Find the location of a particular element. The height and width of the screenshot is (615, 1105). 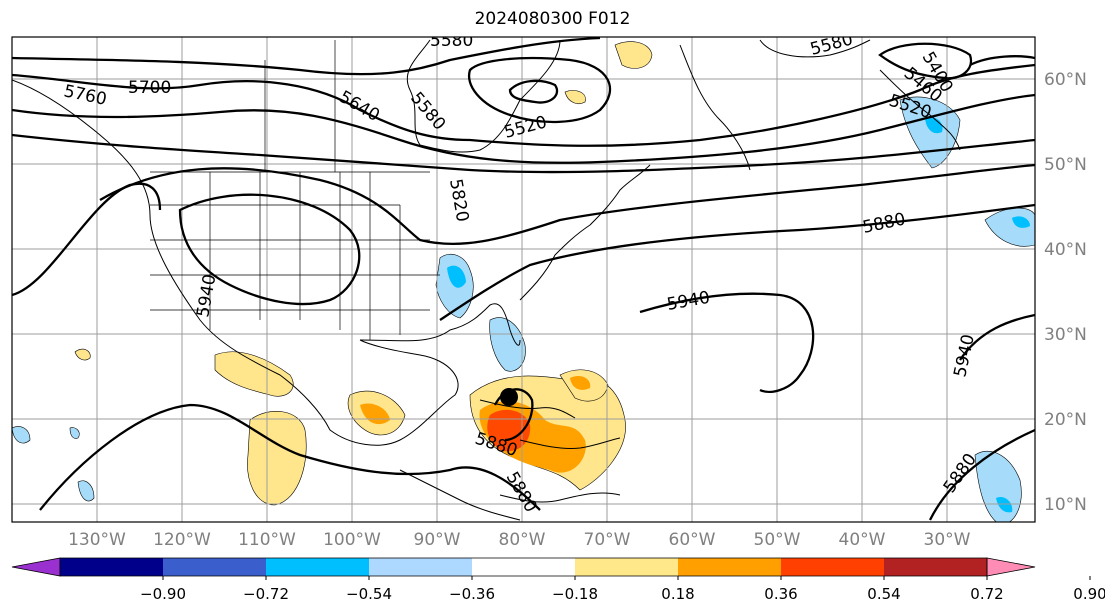

lon-label: 120°W is located at coordinates (182, 540).